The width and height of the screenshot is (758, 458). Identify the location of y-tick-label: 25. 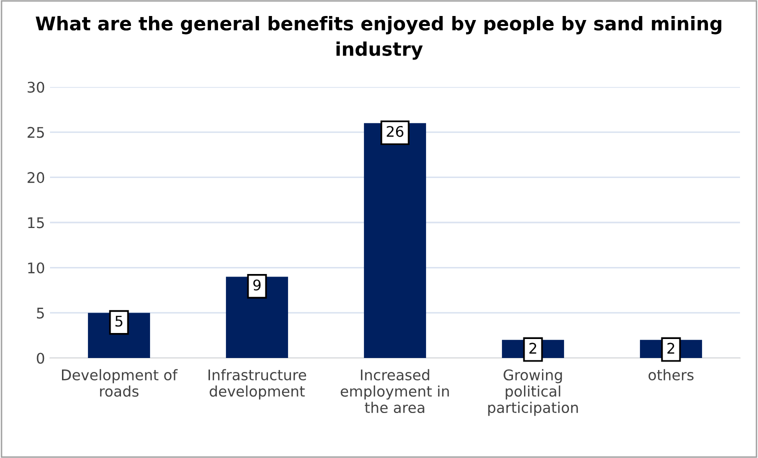
(36, 132).